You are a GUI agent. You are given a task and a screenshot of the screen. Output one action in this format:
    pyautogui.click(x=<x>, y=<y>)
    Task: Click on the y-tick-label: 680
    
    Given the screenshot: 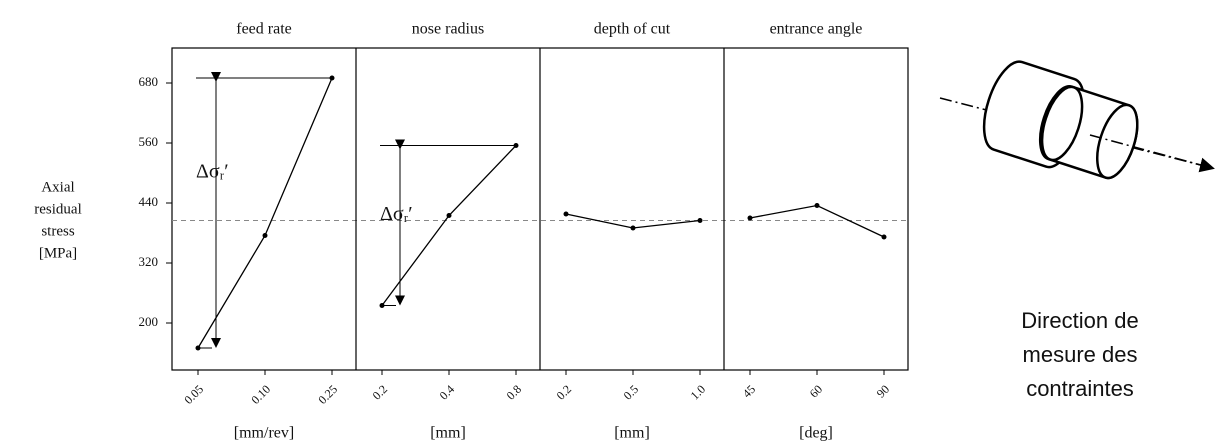 What is the action you would take?
    pyautogui.click(x=149, y=81)
    